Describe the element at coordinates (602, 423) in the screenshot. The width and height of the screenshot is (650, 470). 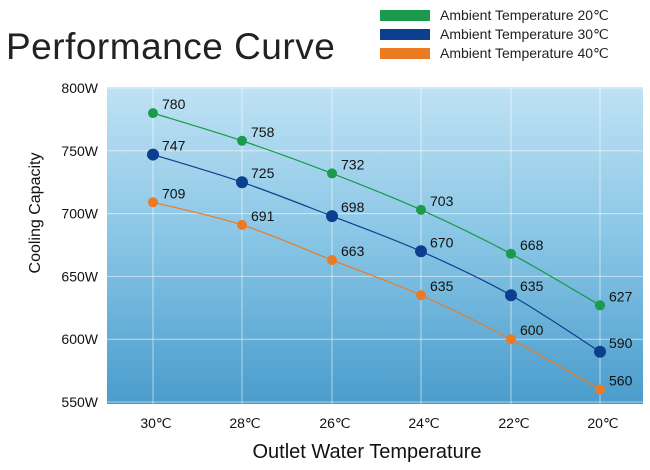
I see `x-tick-label: 20℃` at that location.